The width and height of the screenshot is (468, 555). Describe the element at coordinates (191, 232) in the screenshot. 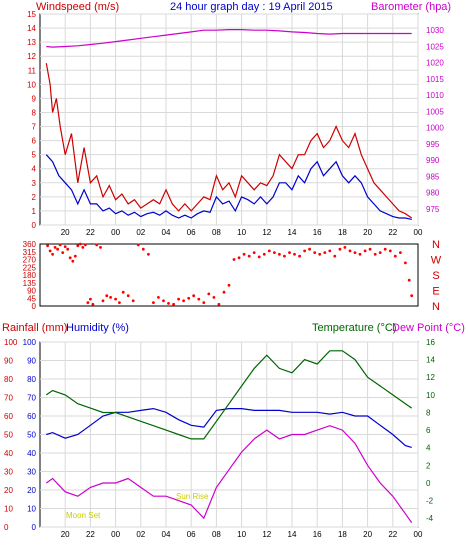

I see `wind-x-tick-label: 06` at that location.